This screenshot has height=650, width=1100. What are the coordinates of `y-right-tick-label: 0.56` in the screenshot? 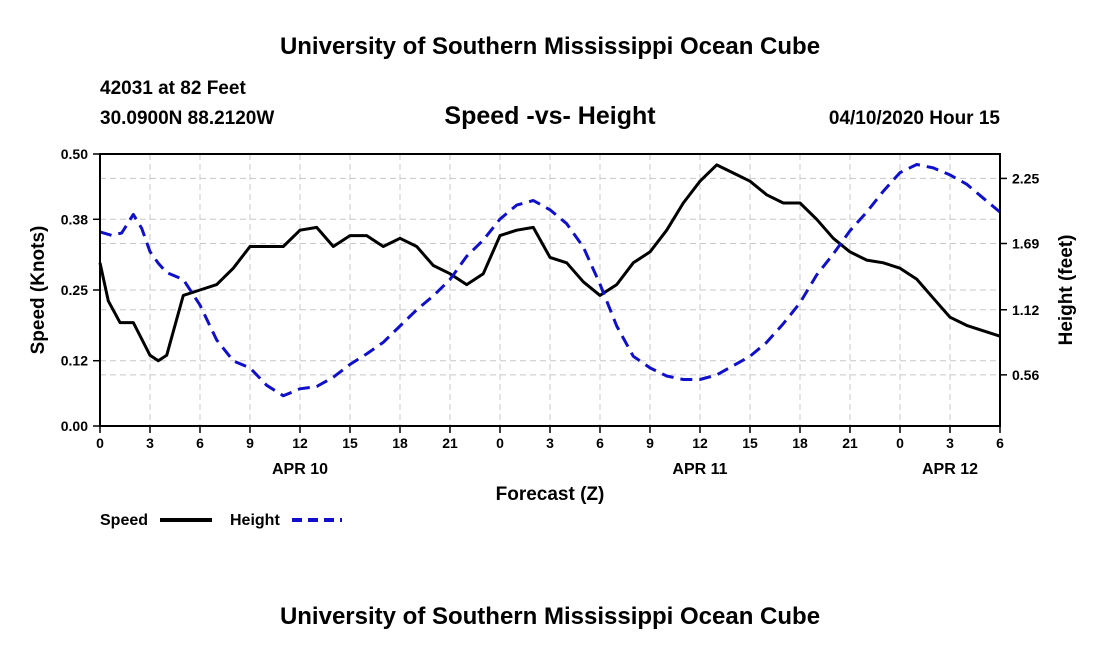 It's located at (1025, 375).